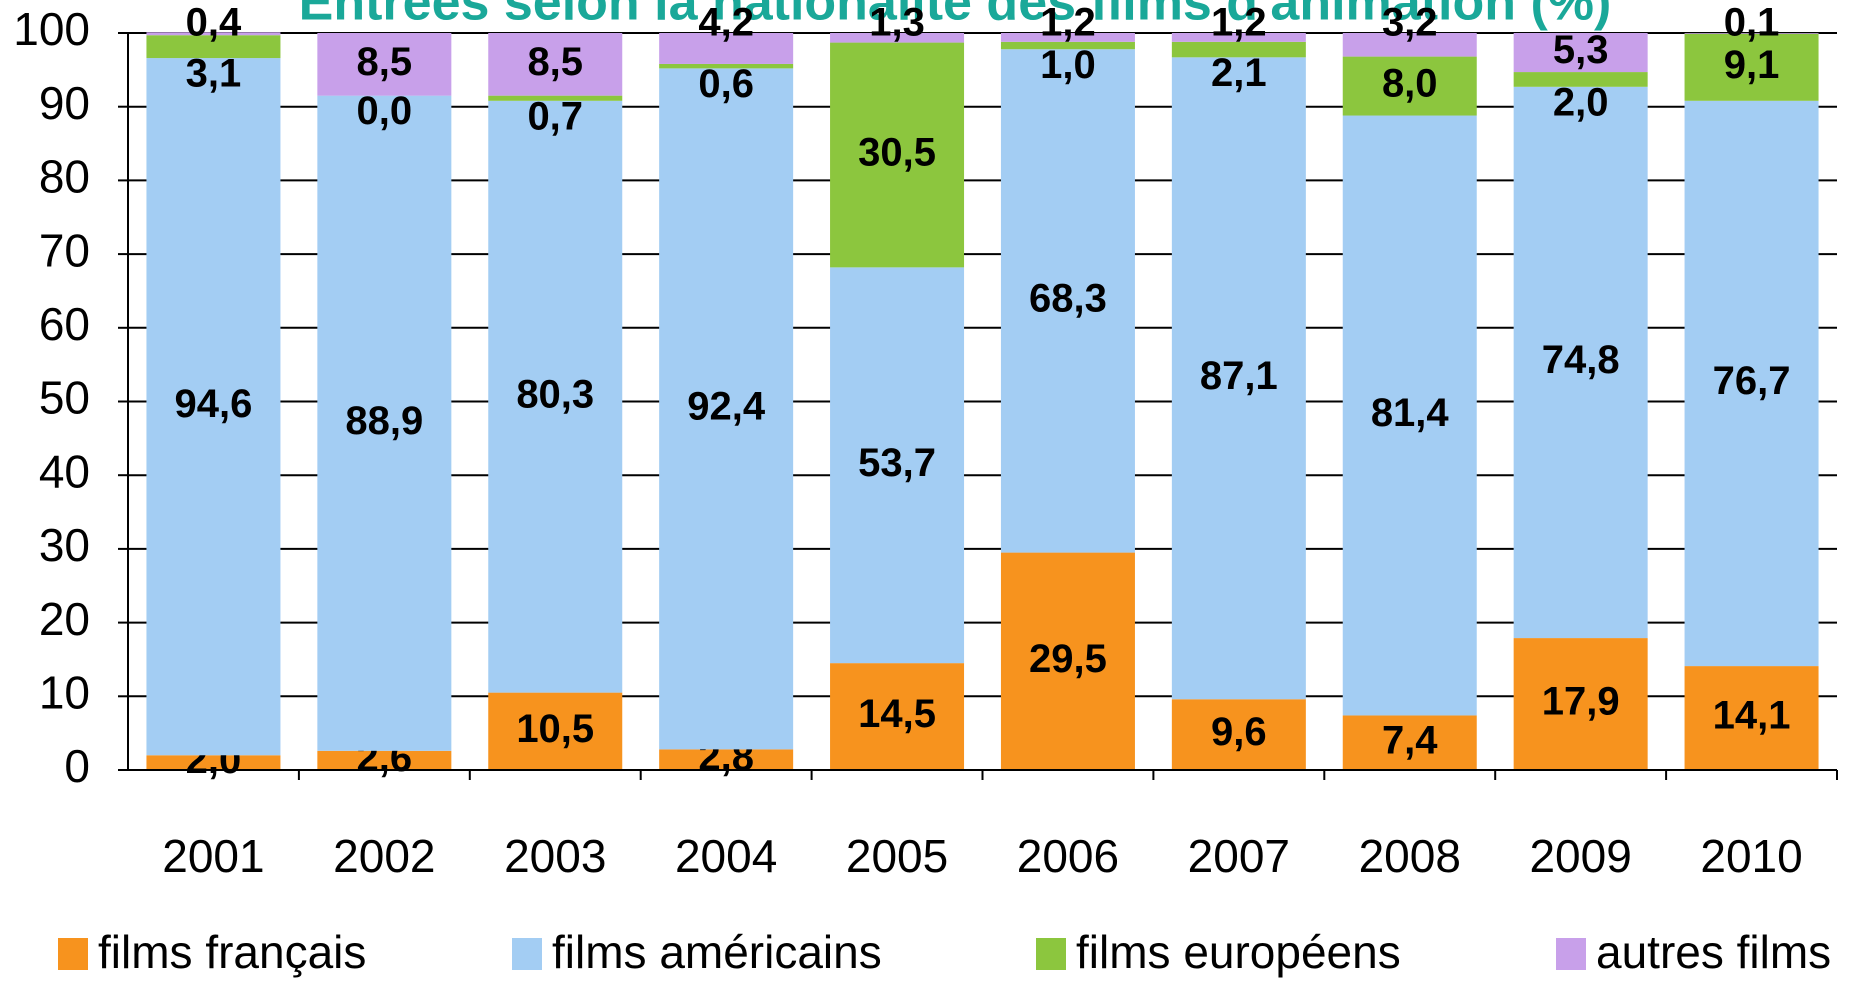 This screenshot has width=1871, height=983. Describe the element at coordinates (64, 177) in the screenshot. I see `y-tick-label: 80` at that location.